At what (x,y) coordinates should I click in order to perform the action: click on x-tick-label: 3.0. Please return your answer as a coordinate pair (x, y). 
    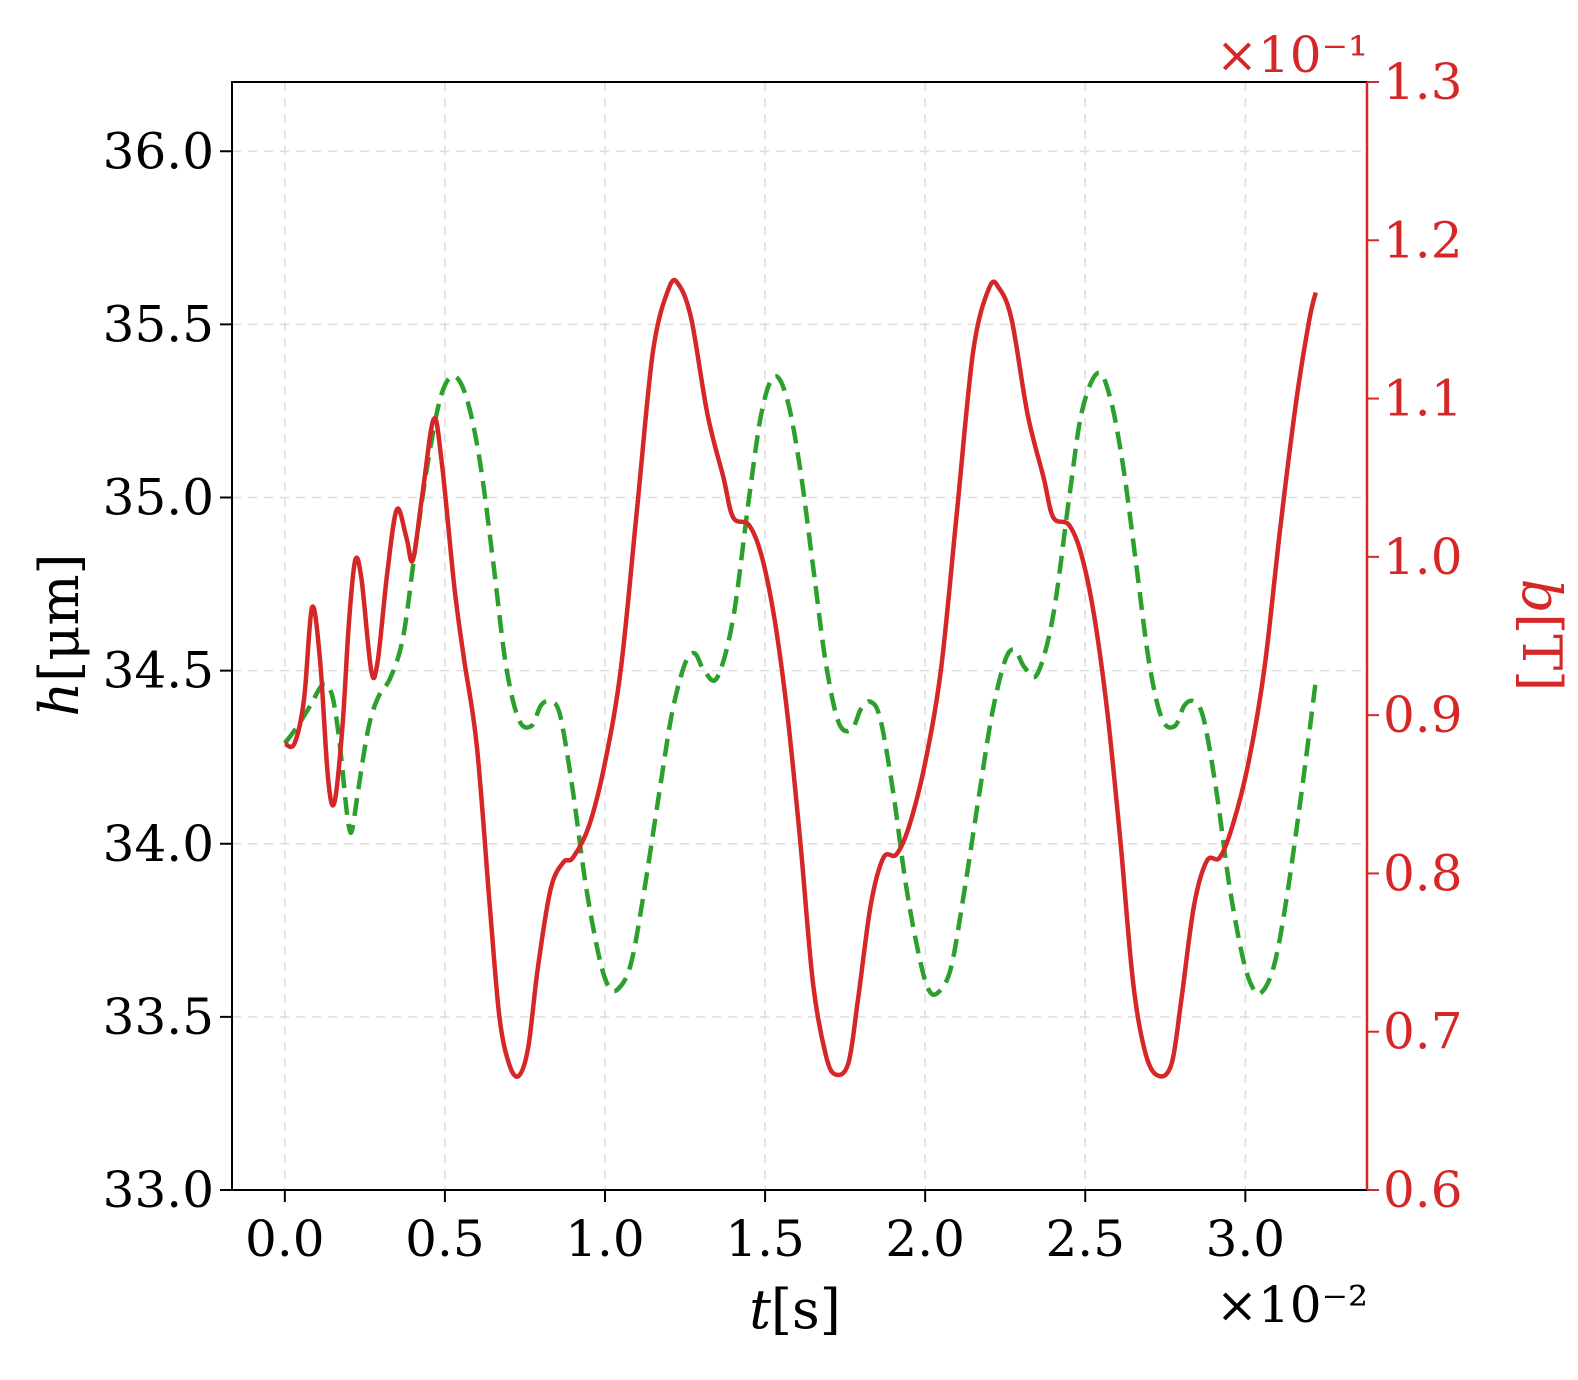
    Looking at the image, I should click on (1246, 1239).